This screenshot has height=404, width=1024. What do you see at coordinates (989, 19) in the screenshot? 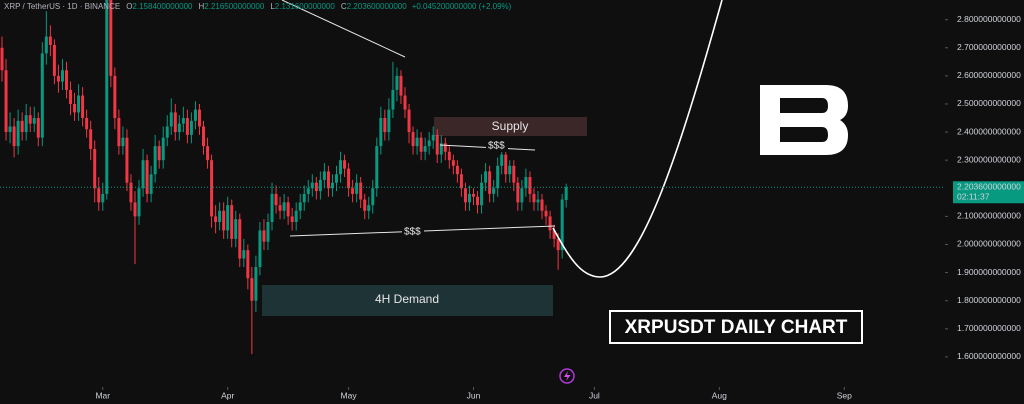
I see `y-tick-label: 2.800000000000` at bounding box center [989, 19].